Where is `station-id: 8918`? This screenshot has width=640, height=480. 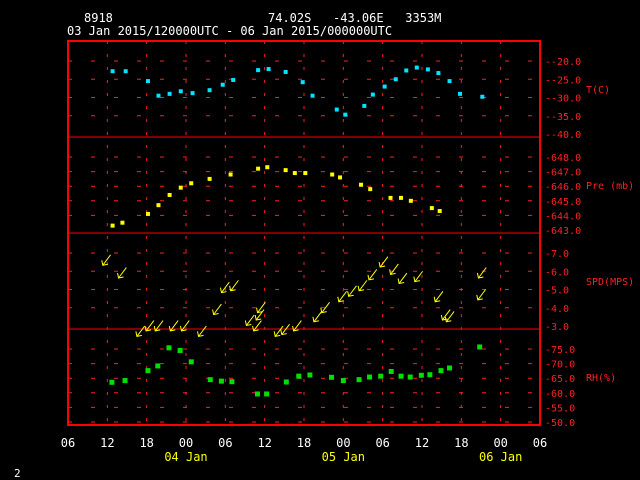
station-id: 8918 is located at coordinates (98, 18).